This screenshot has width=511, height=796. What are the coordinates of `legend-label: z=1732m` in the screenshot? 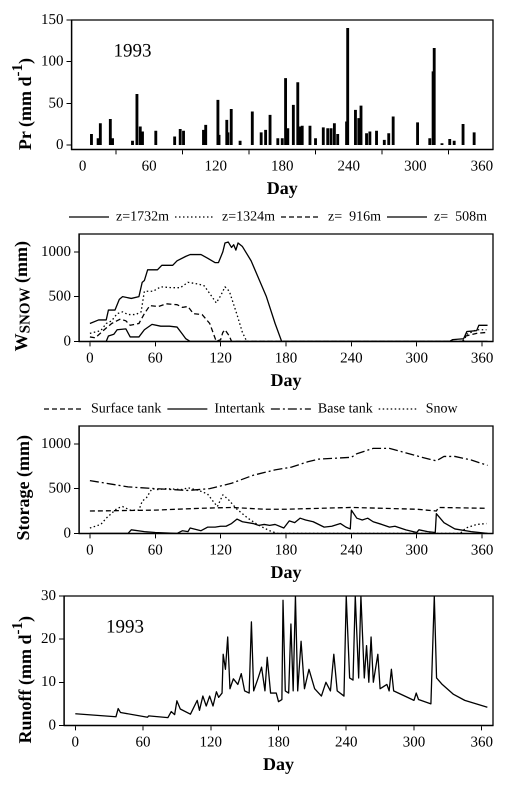 It's located at (143, 217).